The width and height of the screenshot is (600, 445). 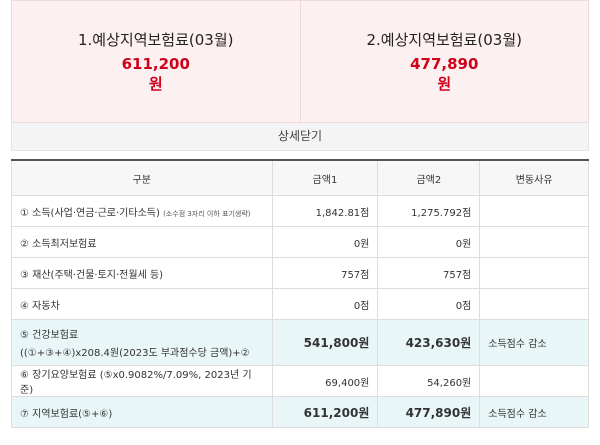 I want to click on summary-amount: 611,200, so click(x=155, y=64).